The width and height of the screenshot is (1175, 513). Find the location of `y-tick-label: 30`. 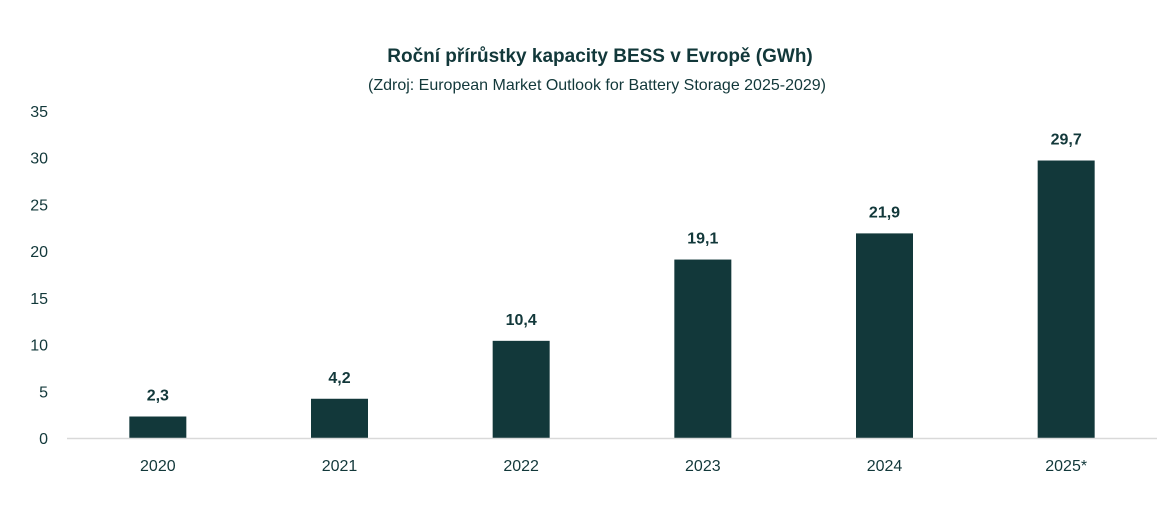

y-tick-label: 30 is located at coordinates (39, 159).